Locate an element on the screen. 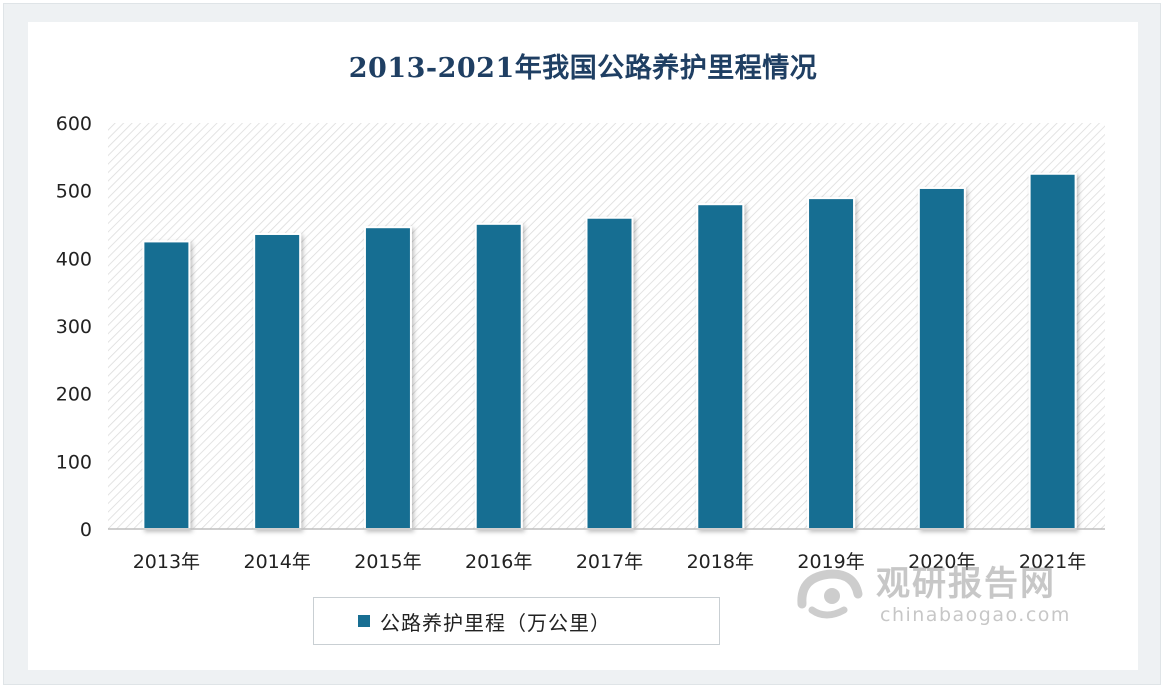 This screenshot has width=1166, height=690. bar-2020年 is located at coordinates (941, 358).